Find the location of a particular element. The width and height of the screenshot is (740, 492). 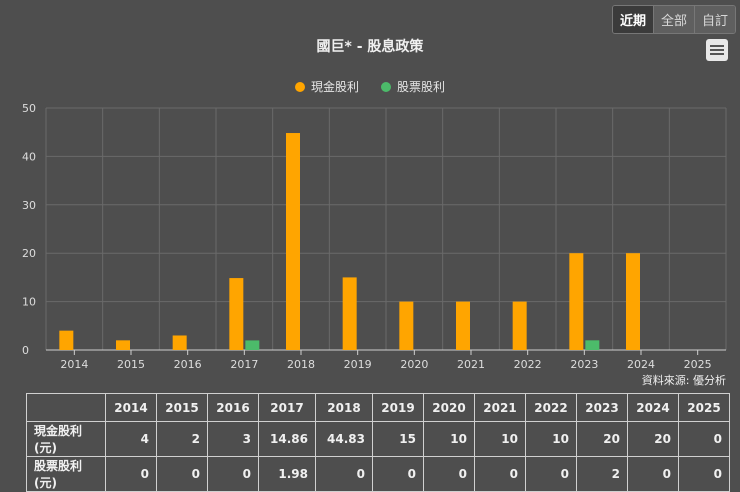

y-tick-label: 30 is located at coordinates (29, 205).